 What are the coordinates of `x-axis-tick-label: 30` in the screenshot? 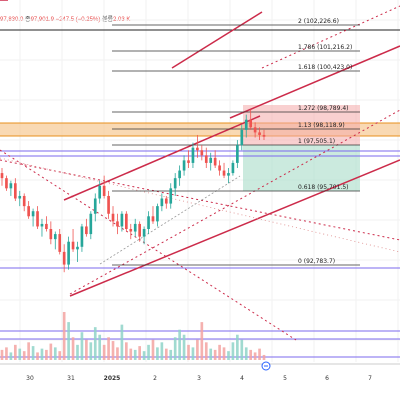 It's located at (30, 378).